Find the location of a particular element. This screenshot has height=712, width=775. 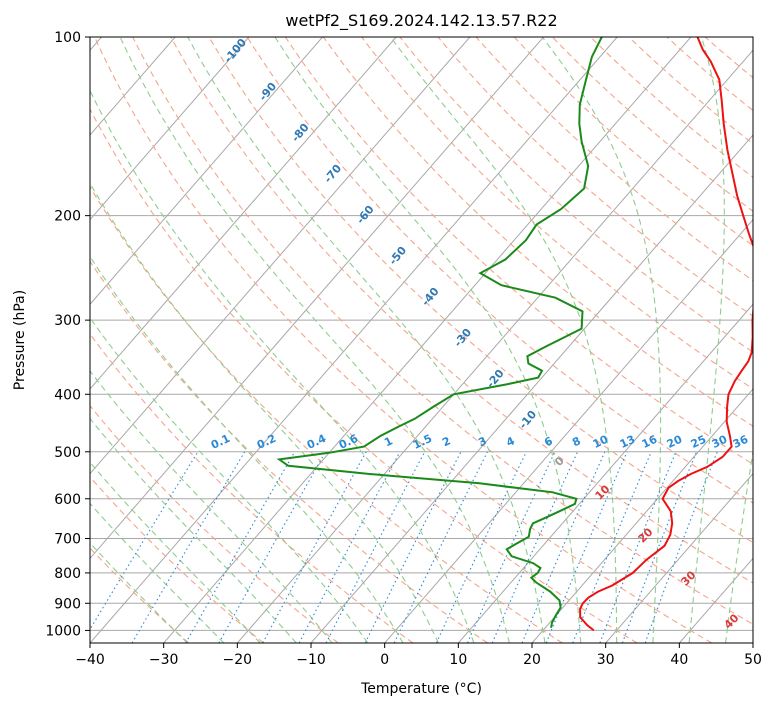

y-tick-label: 500 is located at coordinates (67, 453).